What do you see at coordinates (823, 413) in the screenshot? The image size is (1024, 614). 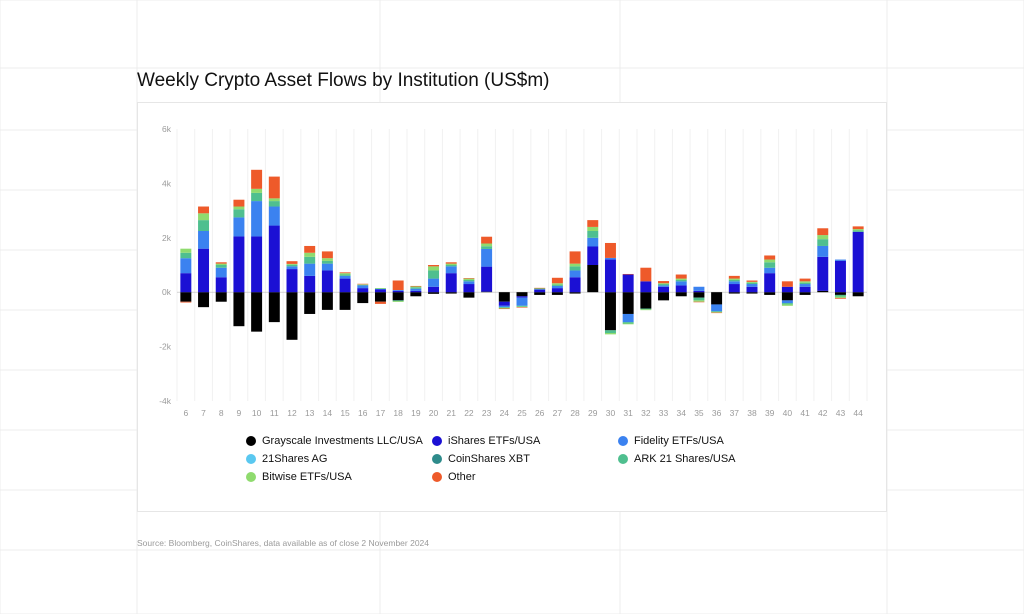 I see `x-tick-label: 42` at bounding box center [823, 413].